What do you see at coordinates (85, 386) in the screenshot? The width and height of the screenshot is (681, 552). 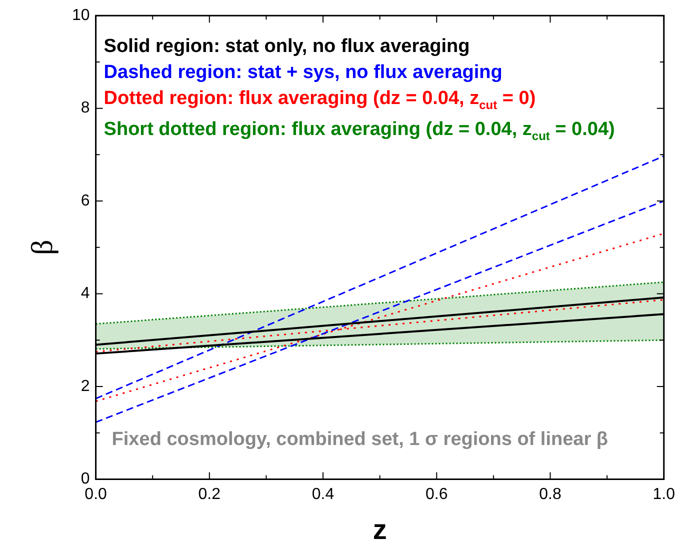 I see `y-tick-label: 2` at bounding box center [85, 386].